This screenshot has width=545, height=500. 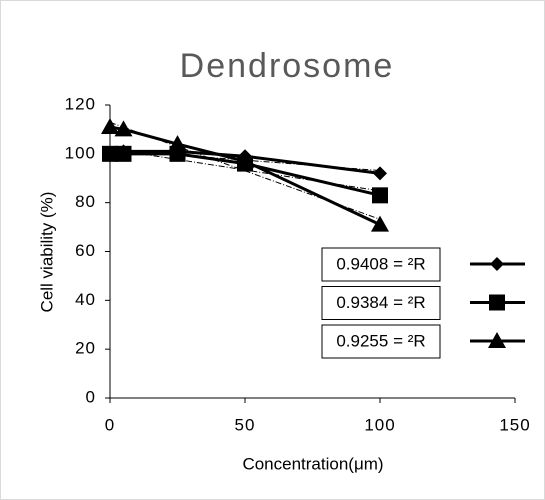 I want to click on y-tick-label: 40, so click(x=85, y=299).